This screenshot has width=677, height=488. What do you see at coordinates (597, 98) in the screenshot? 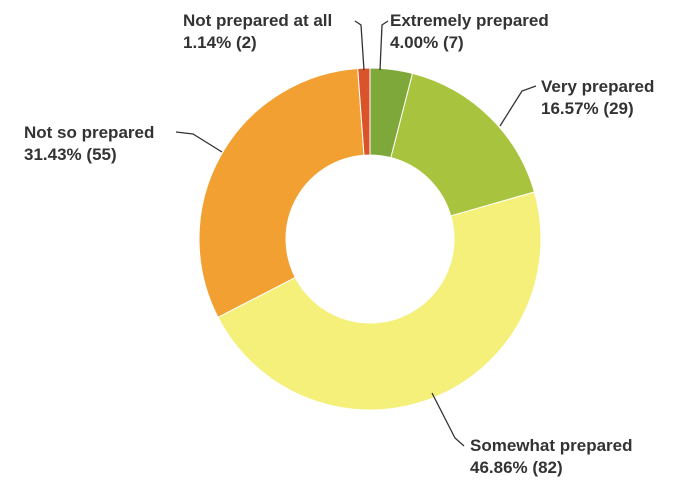
I see `label-very-prepared: Very prepared 16.57% (29)` at bounding box center [597, 98].